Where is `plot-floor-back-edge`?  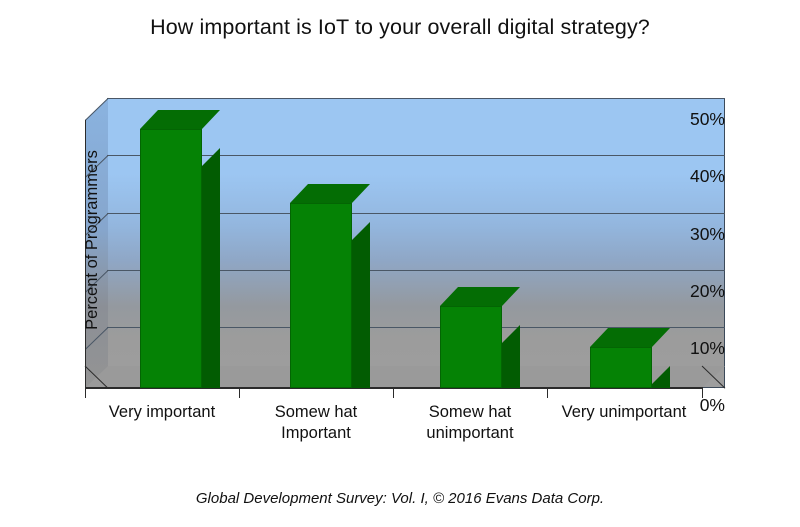 plot-floor-back-edge is located at coordinates (394, 387).